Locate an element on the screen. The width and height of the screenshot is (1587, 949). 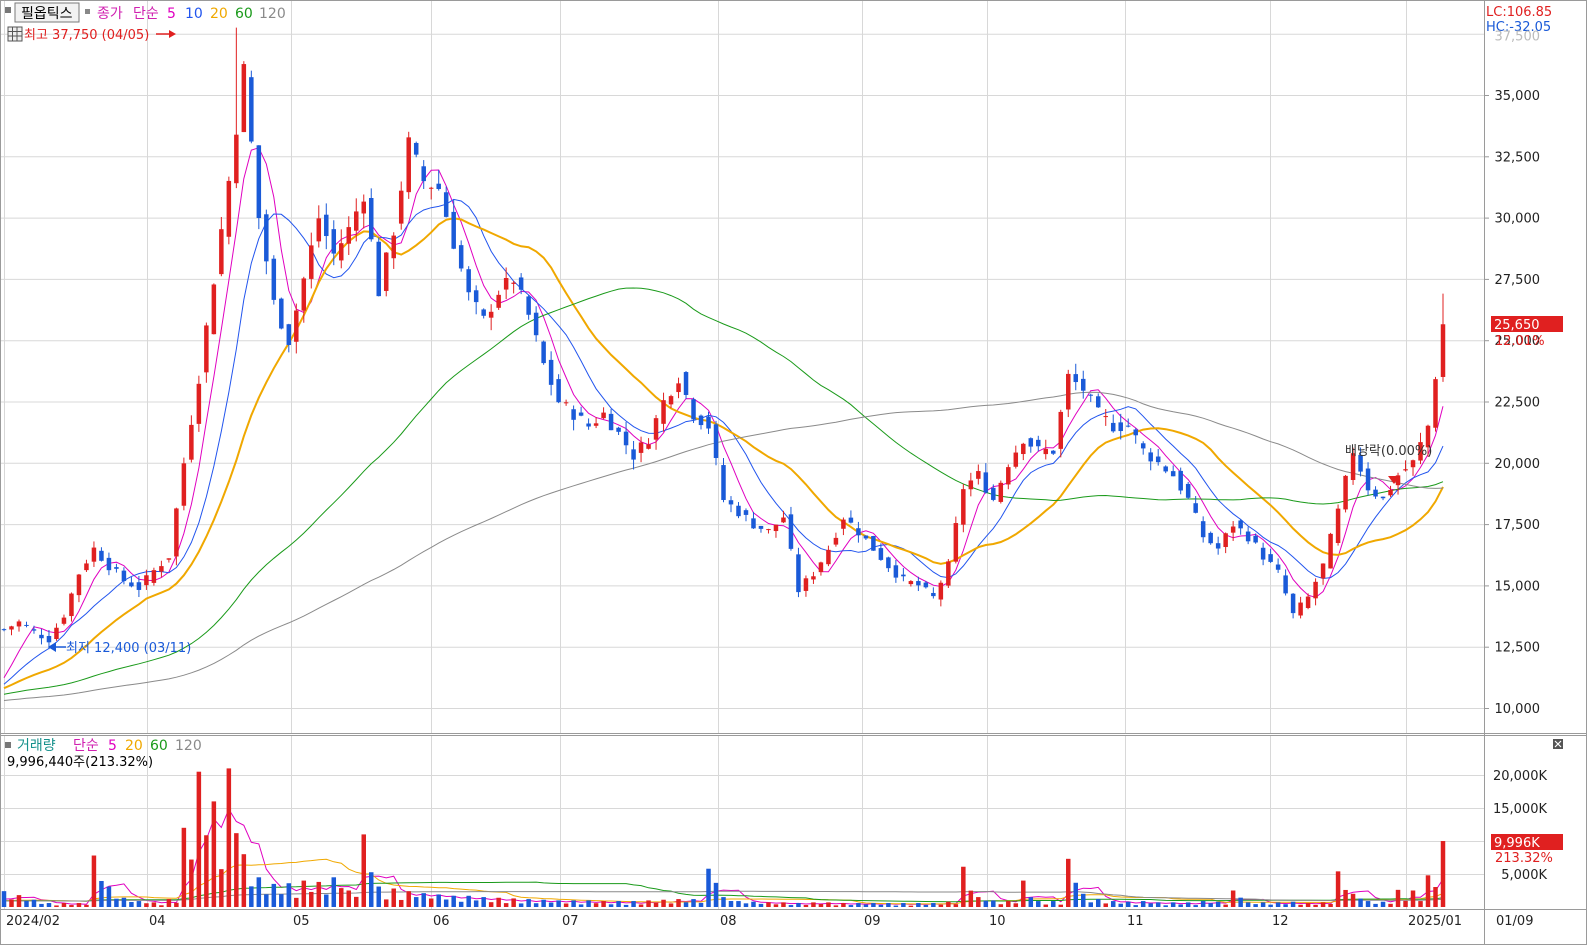
price-tick-label: 10,000 is located at coordinates (1518, 709).